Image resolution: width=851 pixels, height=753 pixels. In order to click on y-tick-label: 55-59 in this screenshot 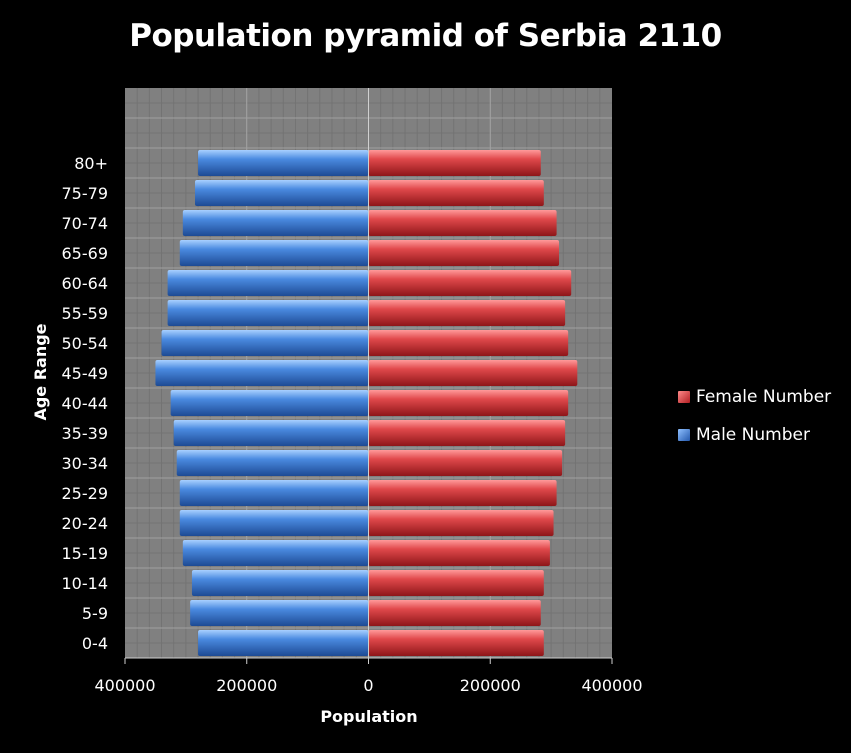, I will do `click(85, 313)`.